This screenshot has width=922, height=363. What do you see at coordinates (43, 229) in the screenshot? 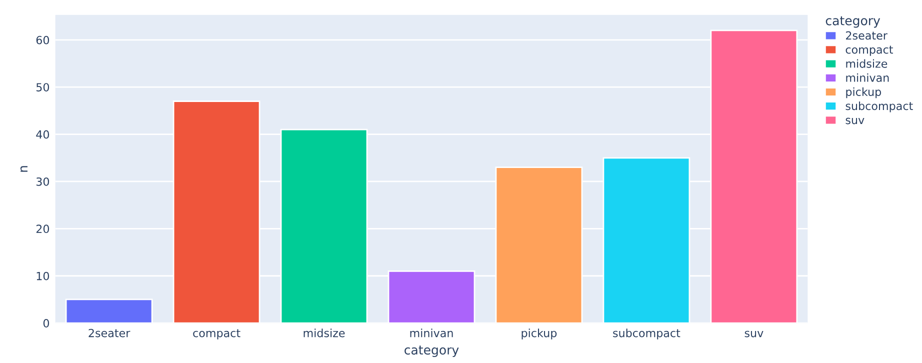
I see `y-tick-label: 20` at bounding box center [43, 229].